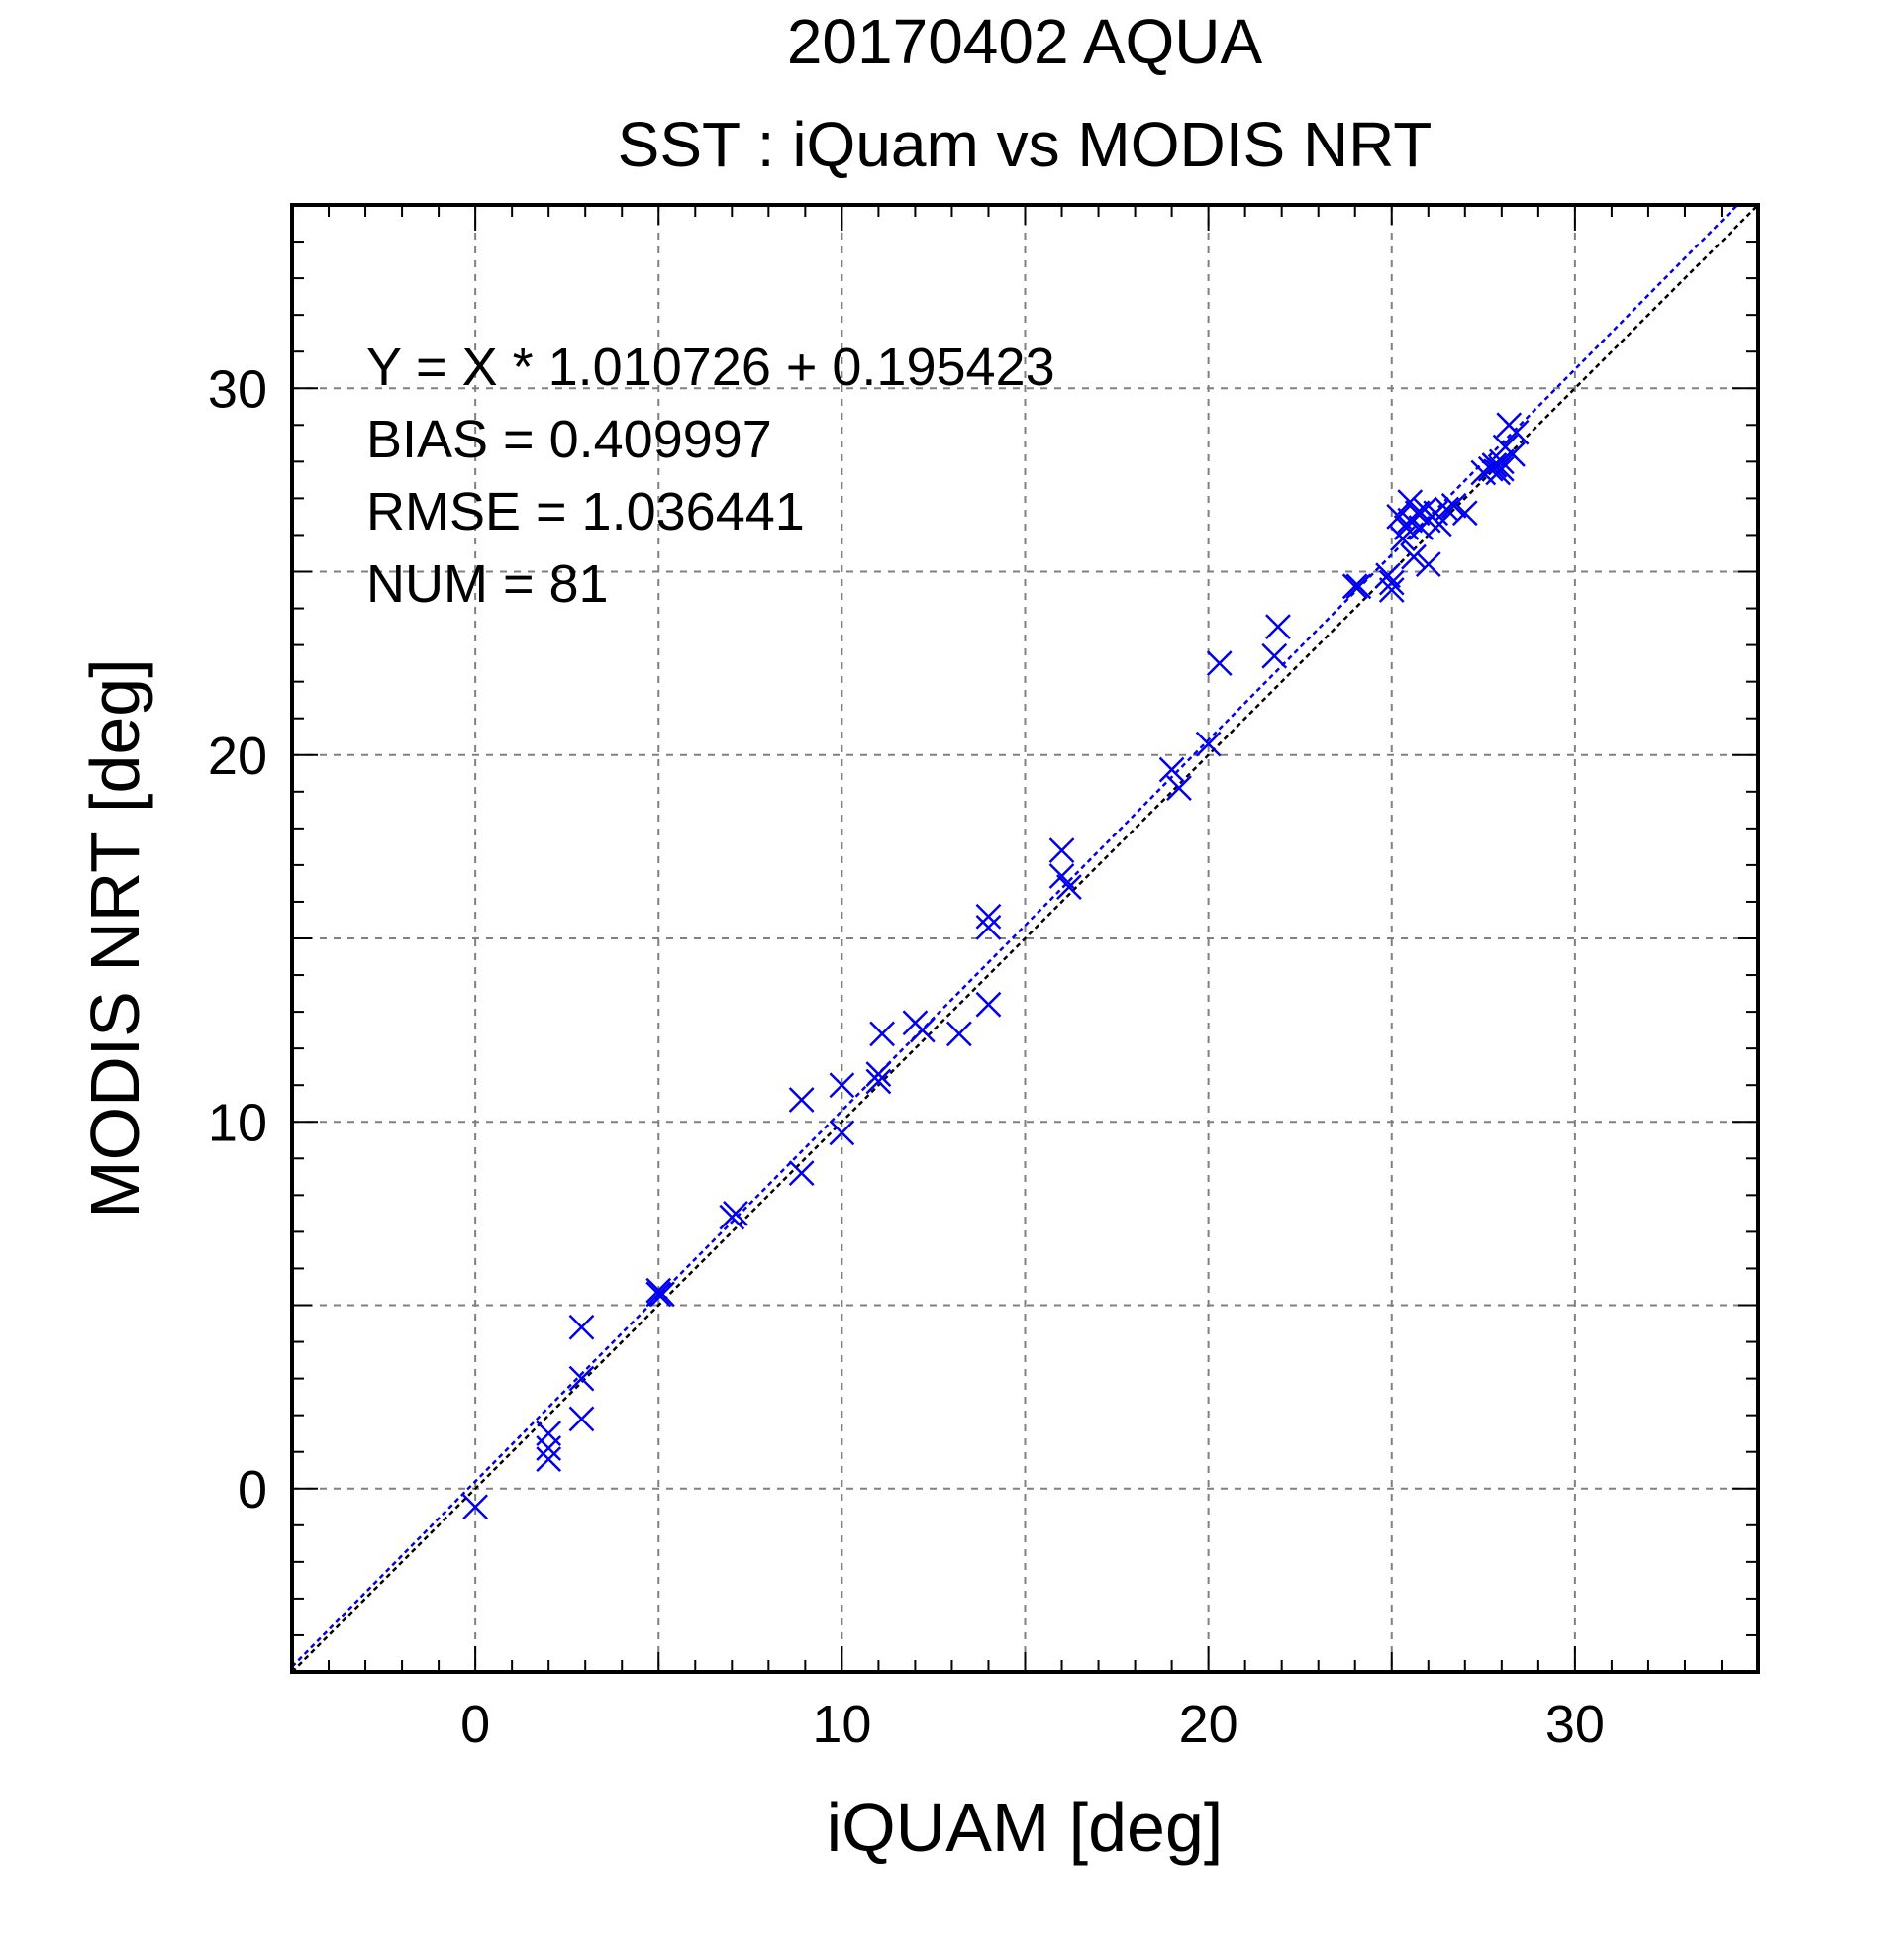  What do you see at coordinates (238, 756) in the screenshot?
I see `y-tick-label: 20` at bounding box center [238, 756].